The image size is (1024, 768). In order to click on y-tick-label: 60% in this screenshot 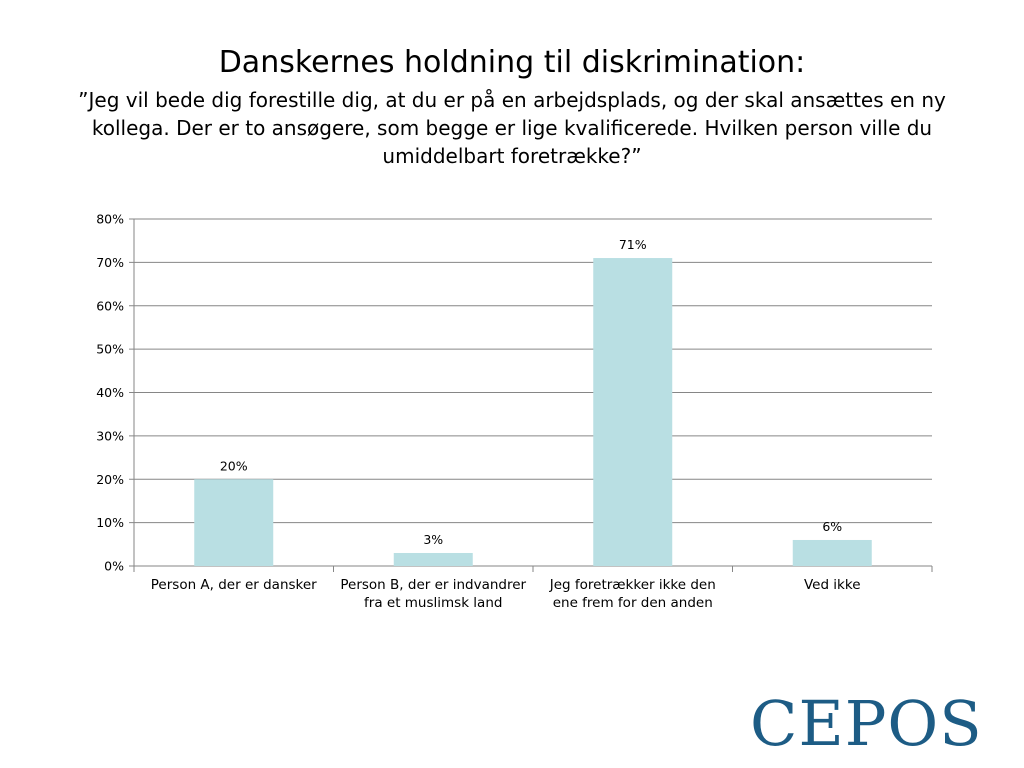, I will do `click(110, 305)`.